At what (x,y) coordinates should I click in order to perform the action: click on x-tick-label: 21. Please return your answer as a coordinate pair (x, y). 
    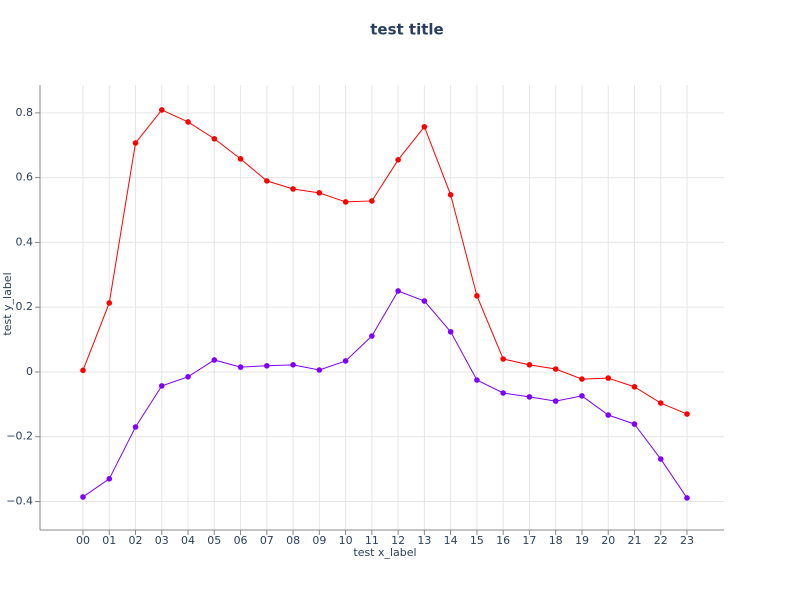
    Looking at the image, I should click on (634, 540).